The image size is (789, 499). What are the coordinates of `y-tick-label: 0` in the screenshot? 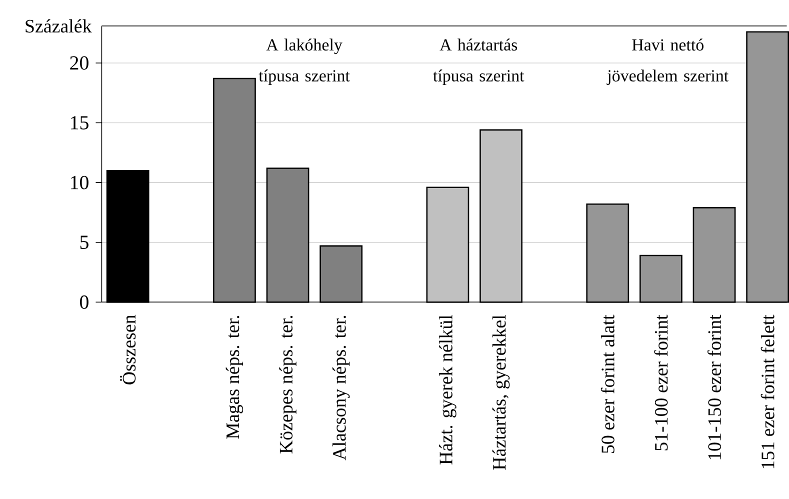 It's located at (84, 303).